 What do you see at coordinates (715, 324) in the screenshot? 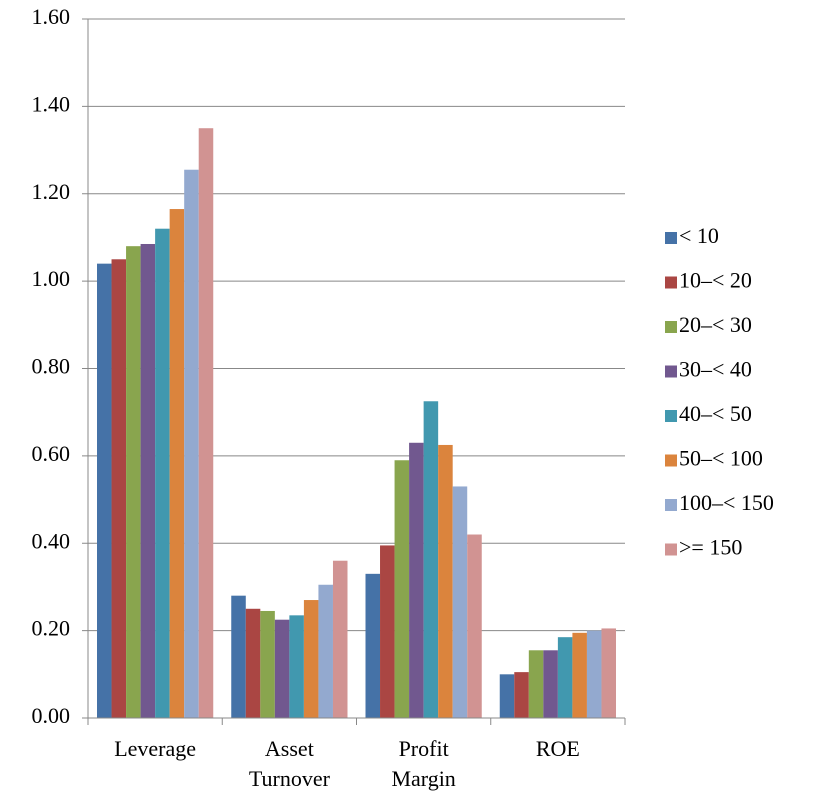
I see `legend-label: 20–< 30` at bounding box center [715, 324].